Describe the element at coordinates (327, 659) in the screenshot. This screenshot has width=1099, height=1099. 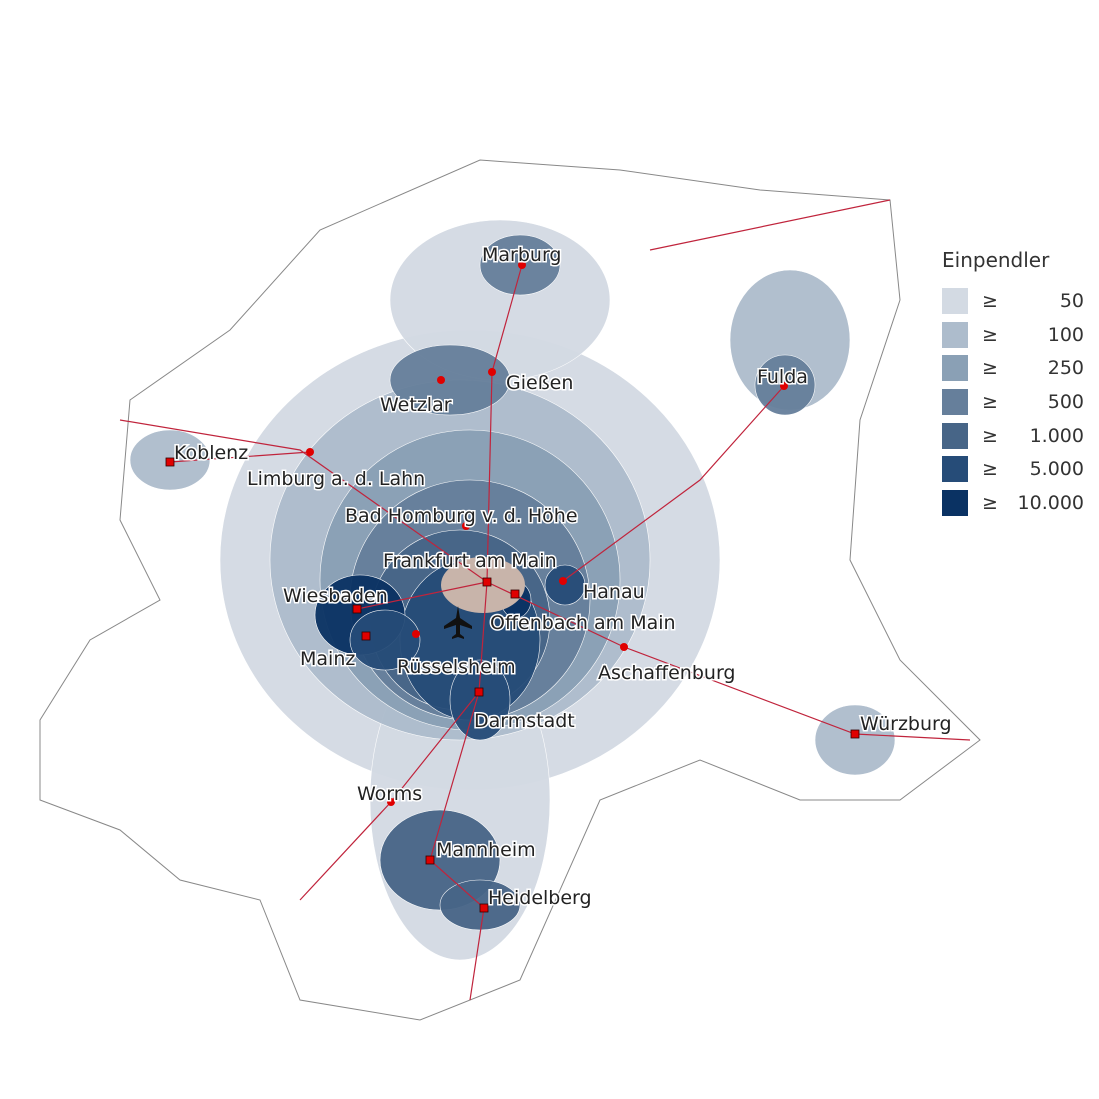
I see `city-label: Mainz` at that location.